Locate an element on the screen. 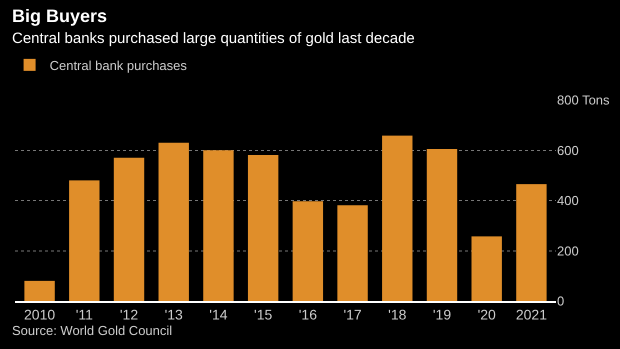  y-tick-label: 400 is located at coordinates (568, 200).